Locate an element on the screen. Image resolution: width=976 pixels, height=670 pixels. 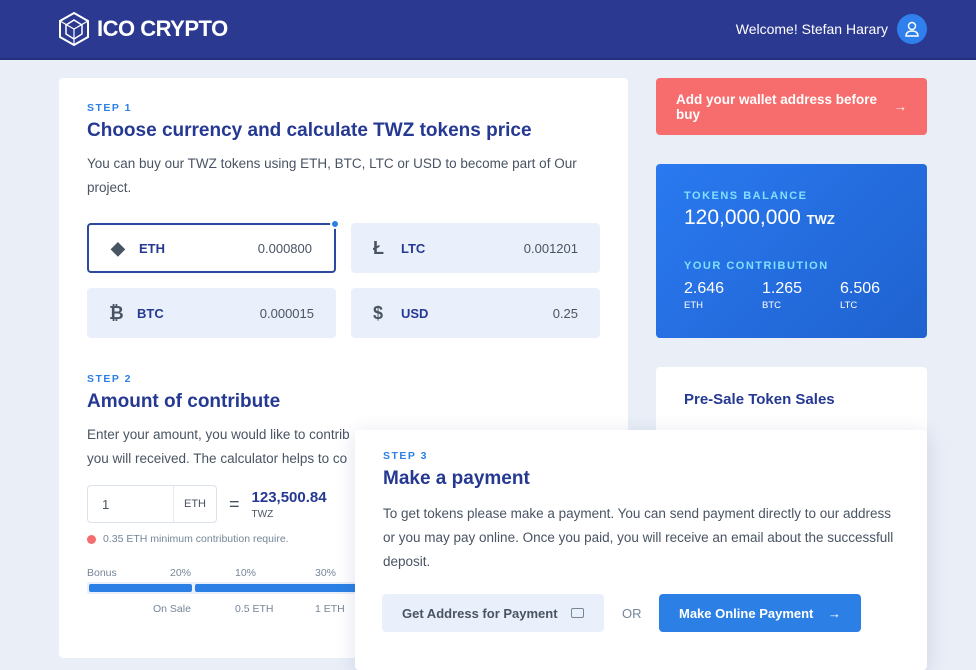
or-separator: OR is located at coordinates (632, 613).